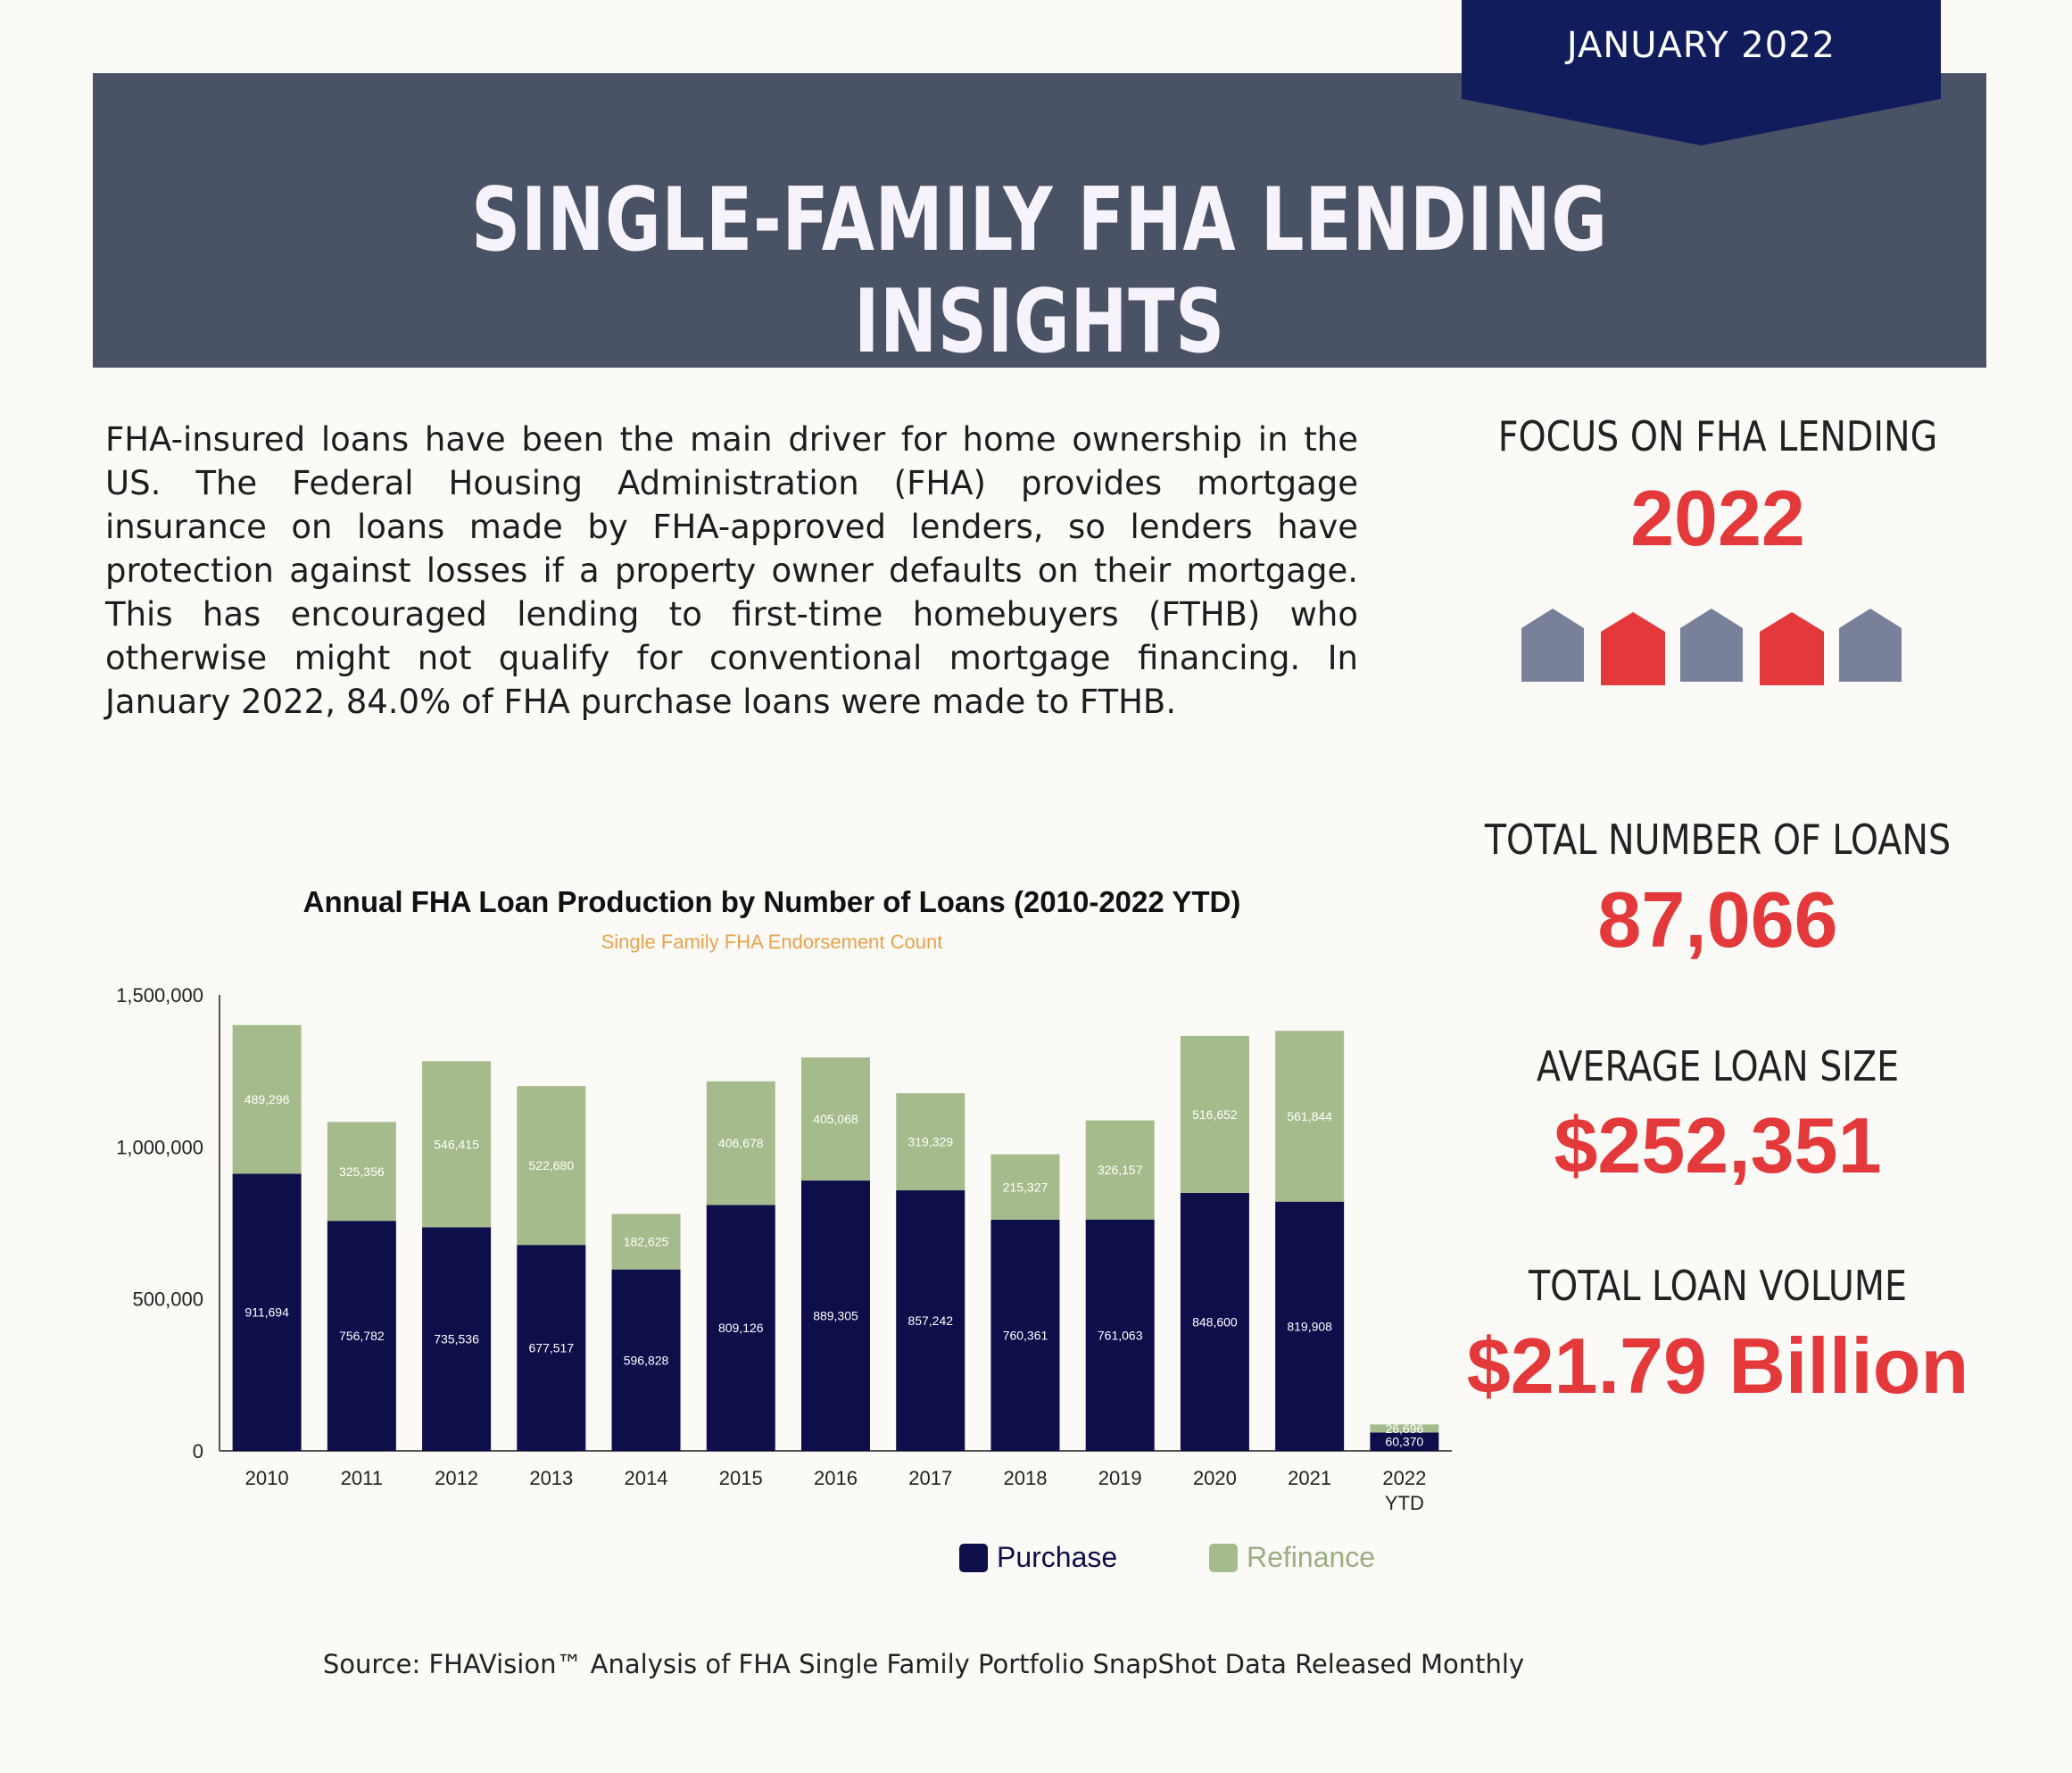 The width and height of the screenshot is (2072, 1773). I want to click on chart-subtitle: Single Family FHA Endorsement Count, so click(772, 942).